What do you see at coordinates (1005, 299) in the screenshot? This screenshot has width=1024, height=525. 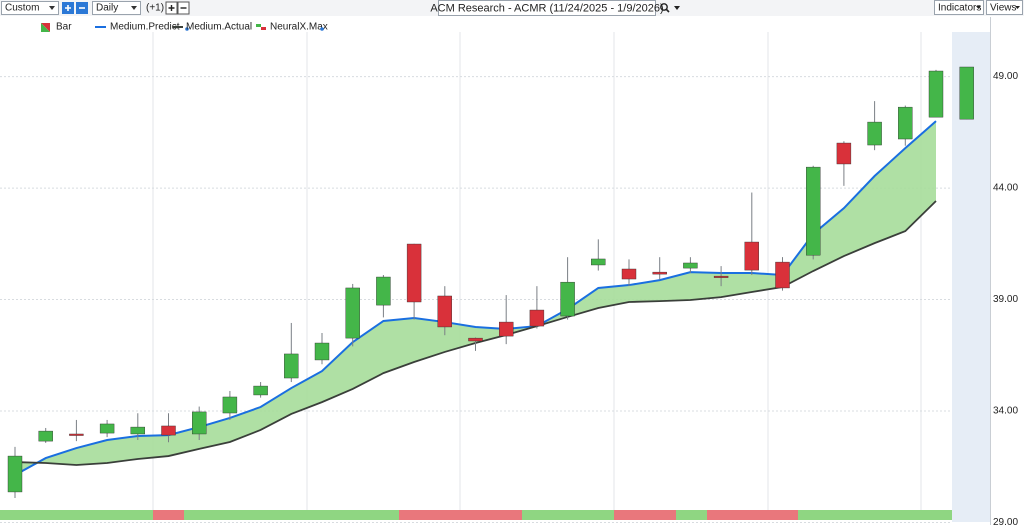 I see `y-tick-label: 39.00` at bounding box center [1005, 299].